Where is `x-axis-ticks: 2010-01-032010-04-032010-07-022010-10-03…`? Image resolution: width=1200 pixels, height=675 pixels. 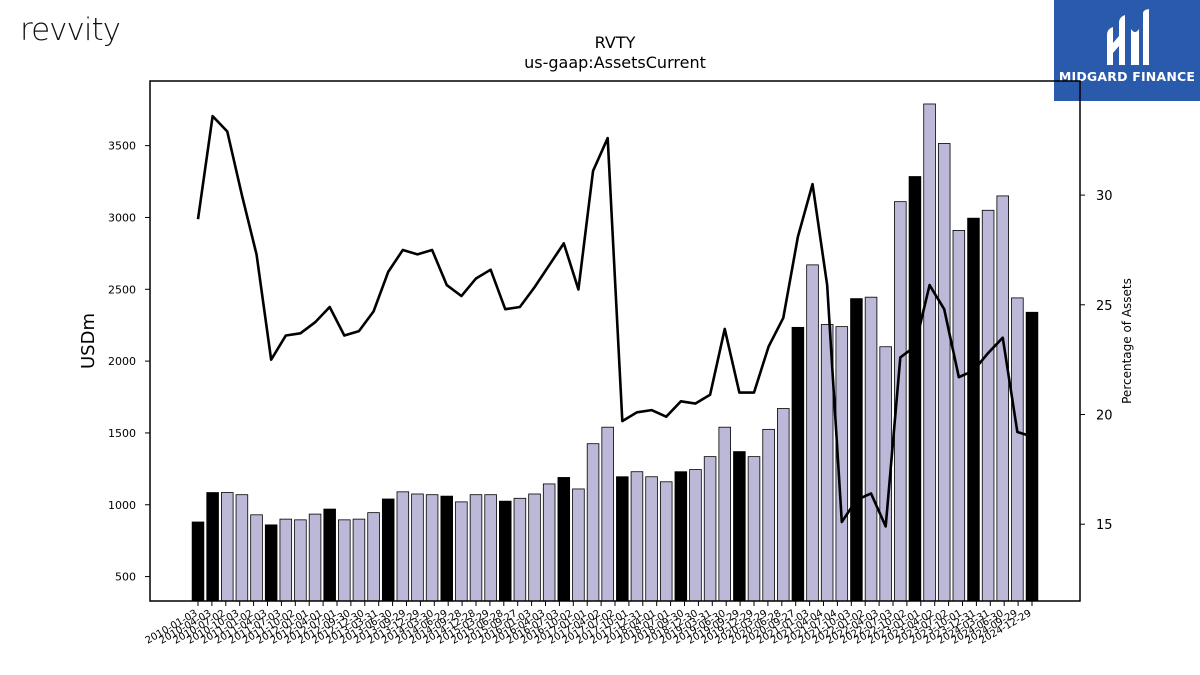
x-axis-ticks: 2010-01-032010-04-032010-07-022010-10-03… is located at coordinates (589, 624).